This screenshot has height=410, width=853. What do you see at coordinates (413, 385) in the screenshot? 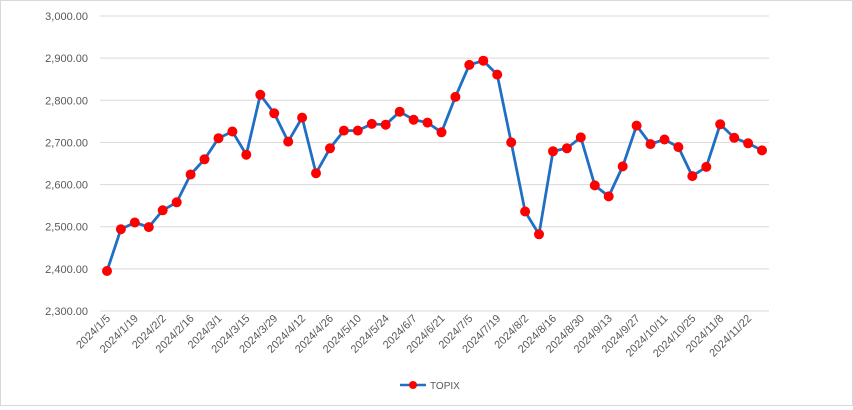
I see `legend-marker-swatch` at bounding box center [413, 385].